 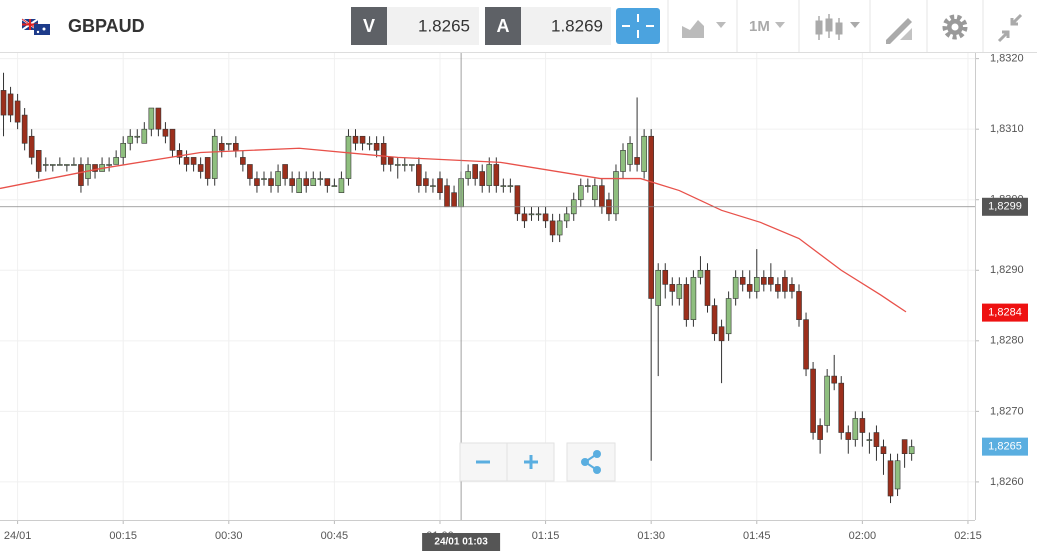 I want to click on timeframe-button: 1M, so click(x=767, y=26).